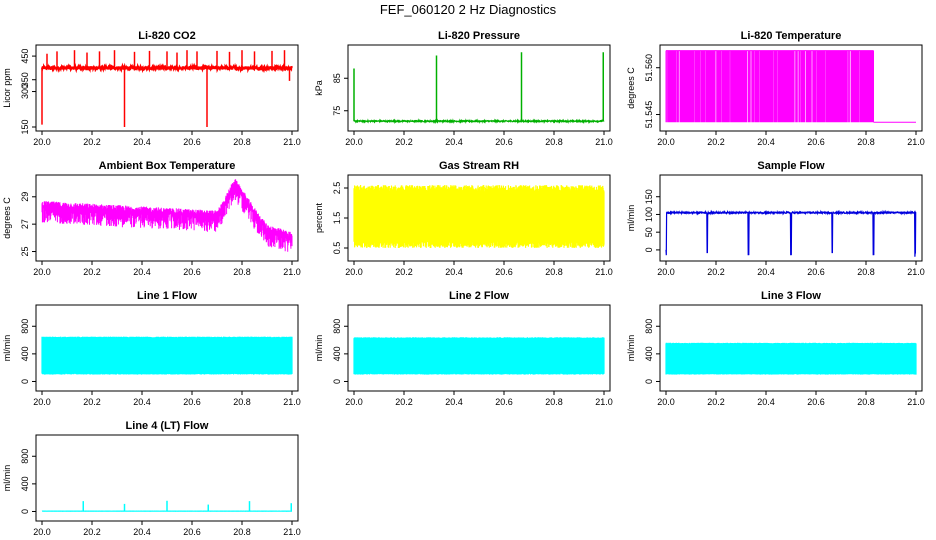 Image resolution: width=936 pixels, height=540 pixels. Describe the element at coordinates (479, 166) in the screenshot. I see `panel-title: Gas Stream RH` at that location.